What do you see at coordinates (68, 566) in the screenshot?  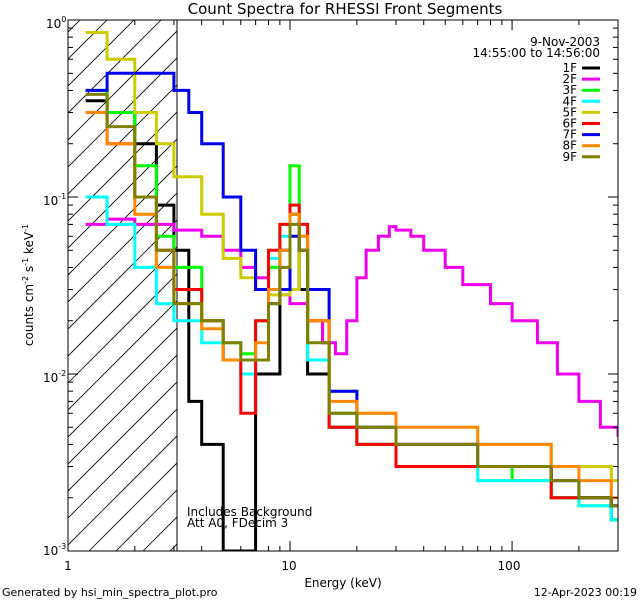 I see `x-tick-label: 1` at bounding box center [68, 566].